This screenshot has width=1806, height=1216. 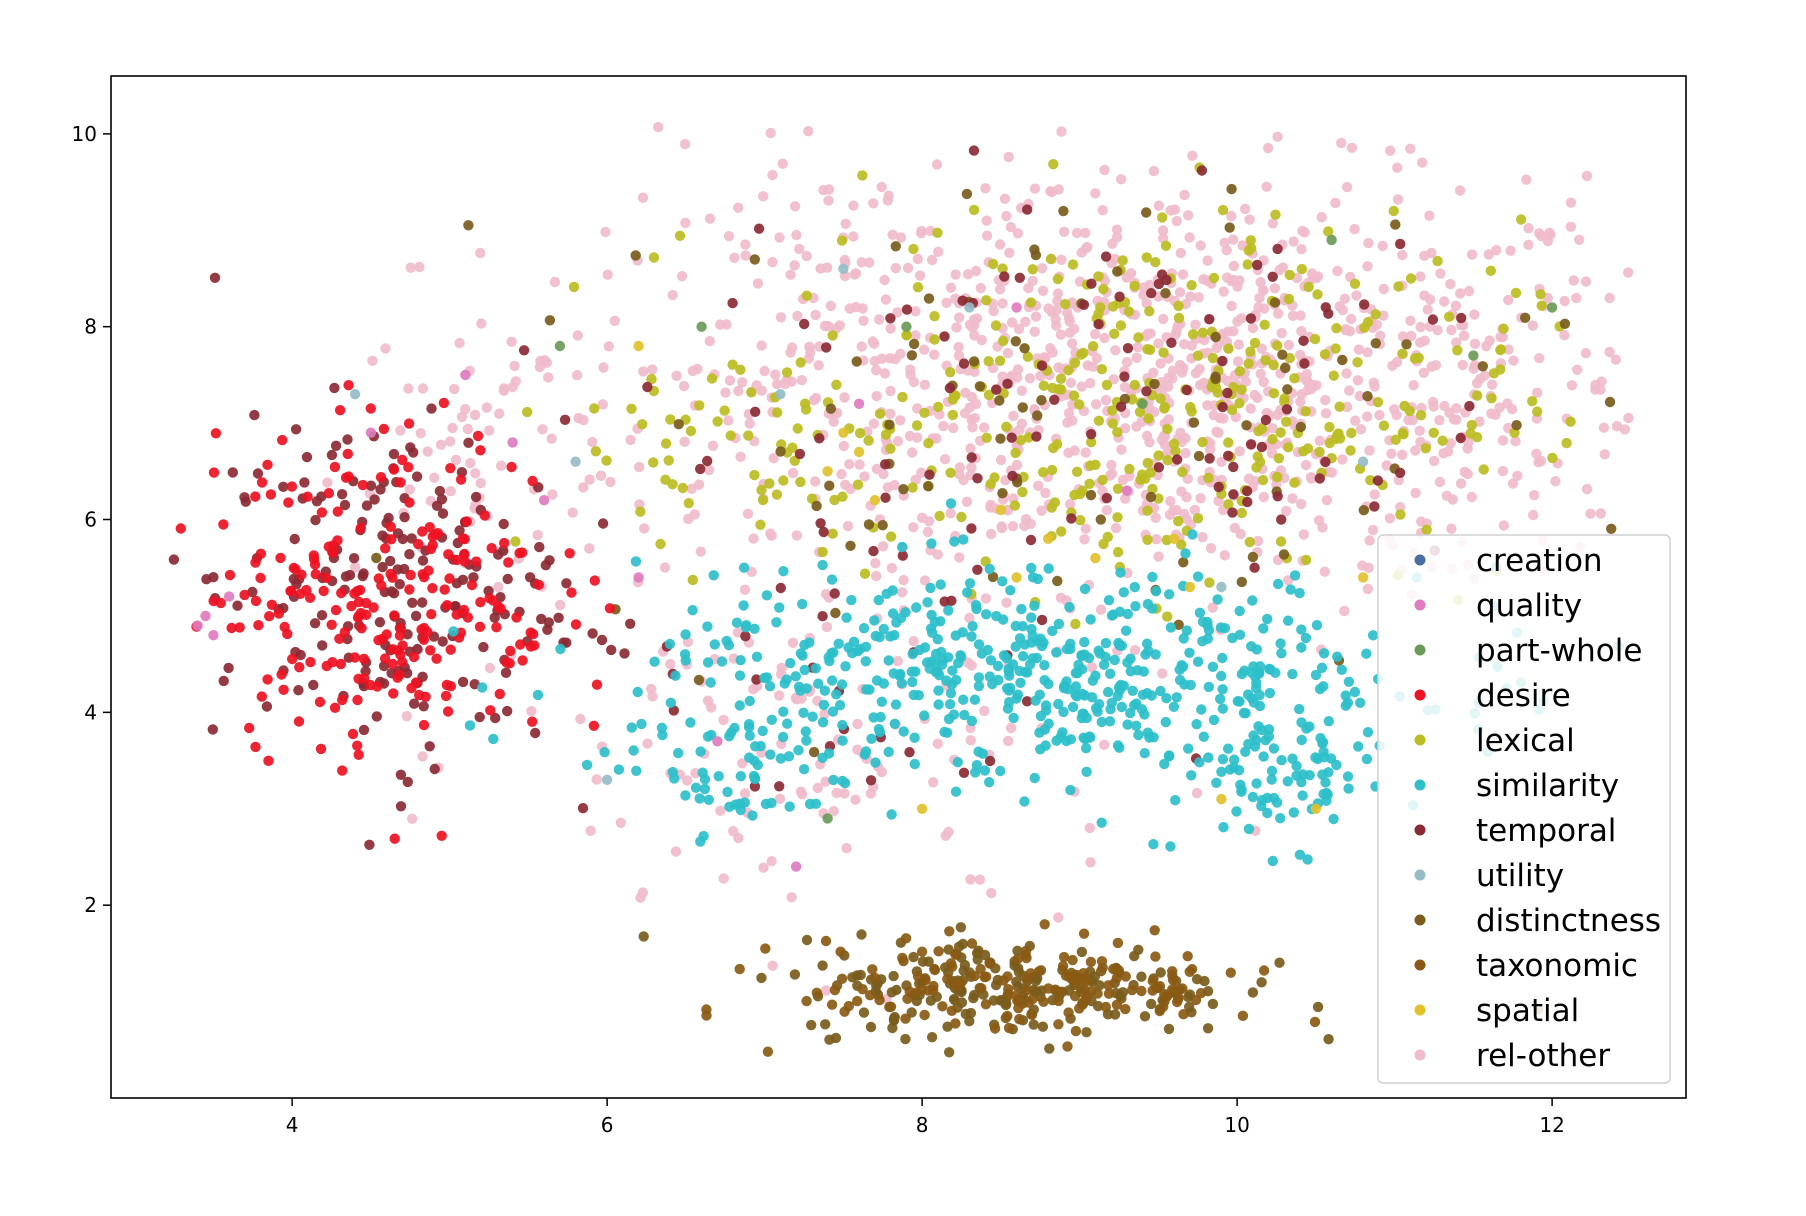 I want to click on scatter-point-part-whole, so click(x=906, y=326).